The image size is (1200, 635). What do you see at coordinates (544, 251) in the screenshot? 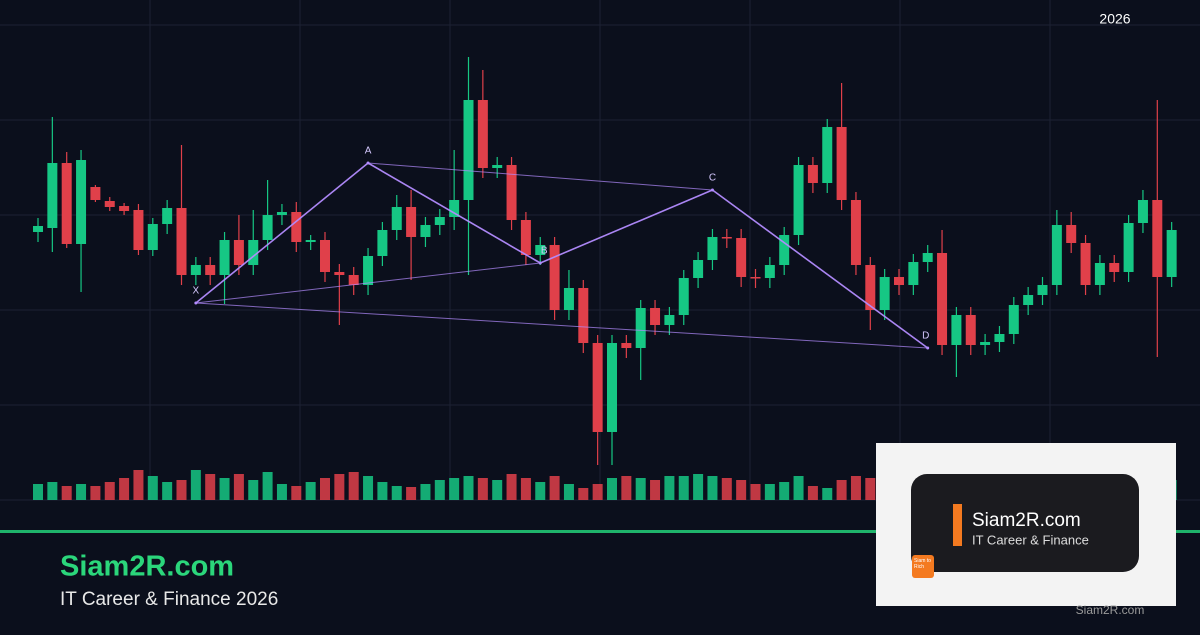
I see `pattern-label: B` at bounding box center [544, 251].